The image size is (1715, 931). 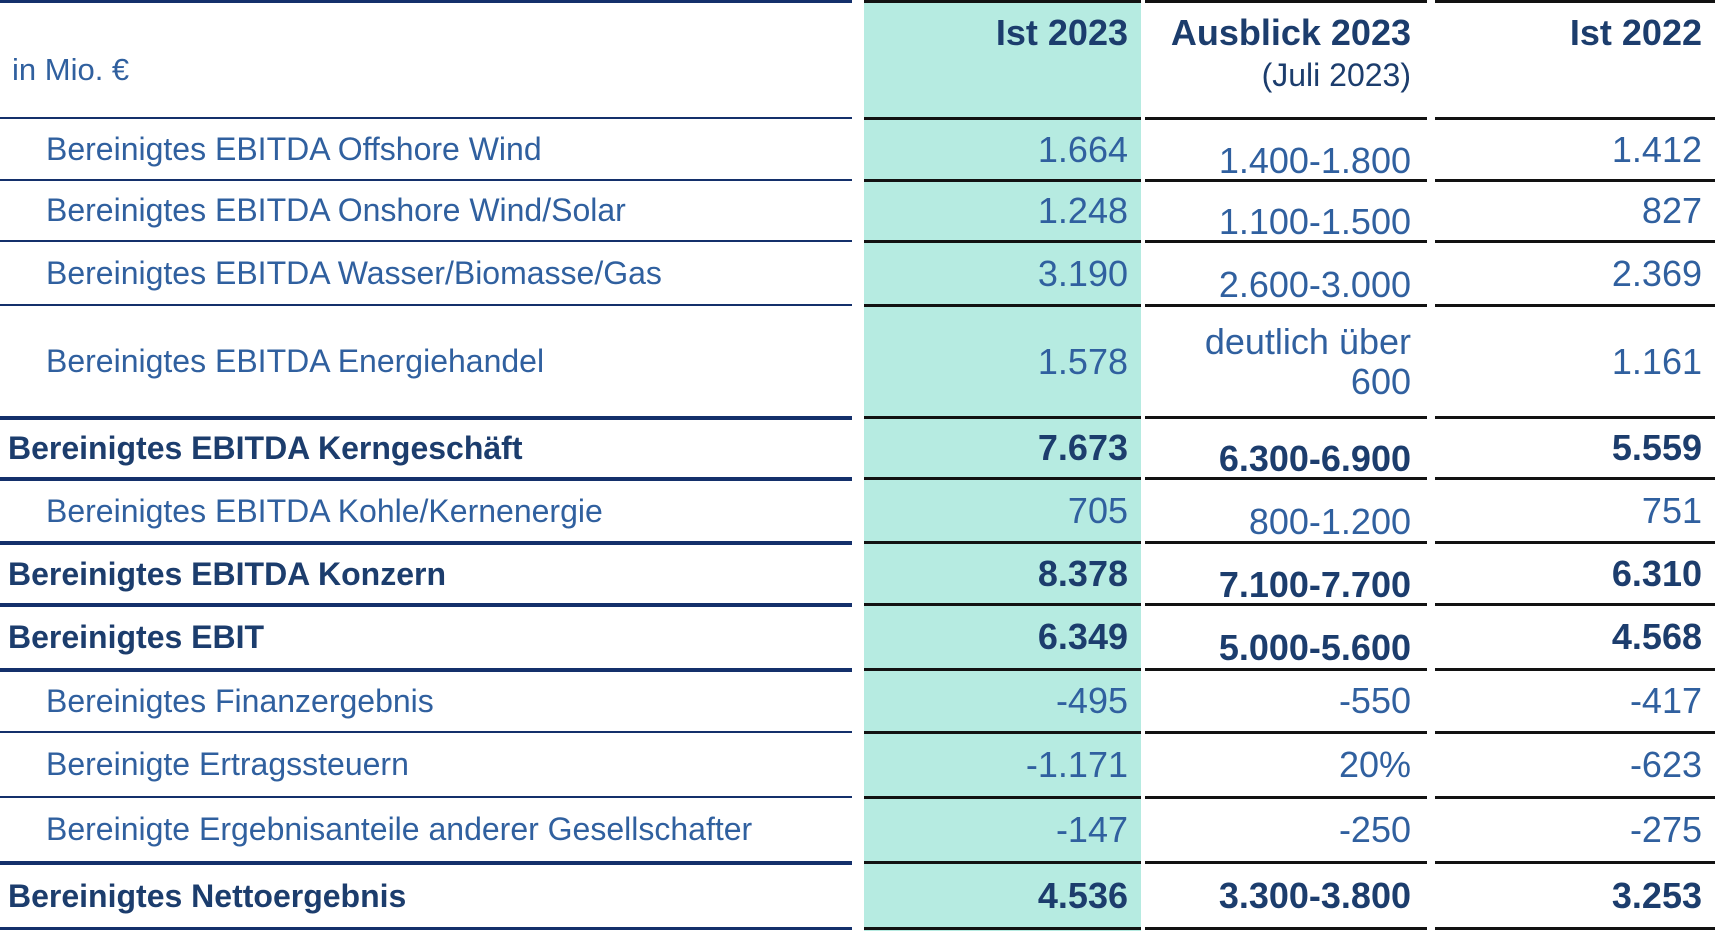 What do you see at coordinates (1286, 210) in the screenshot?
I see `value-ausblick: 1.100-1.500` at bounding box center [1286, 210].